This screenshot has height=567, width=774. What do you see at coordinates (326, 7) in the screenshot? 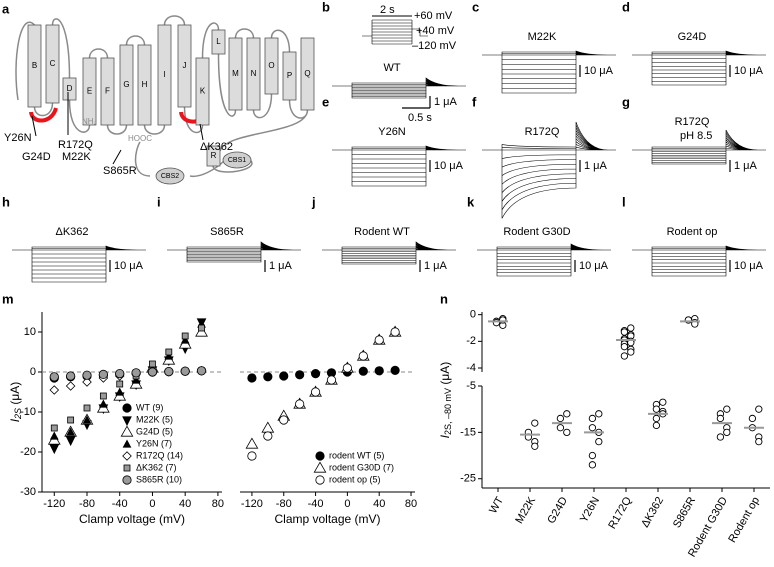
I see `panel-label: b` at bounding box center [326, 7].